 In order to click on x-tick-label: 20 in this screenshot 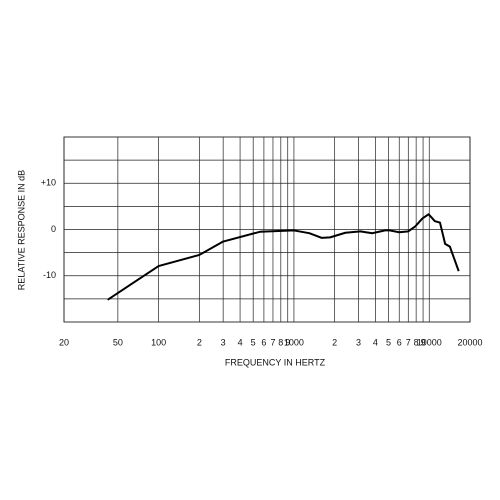, I will do `click(64, 342)`.